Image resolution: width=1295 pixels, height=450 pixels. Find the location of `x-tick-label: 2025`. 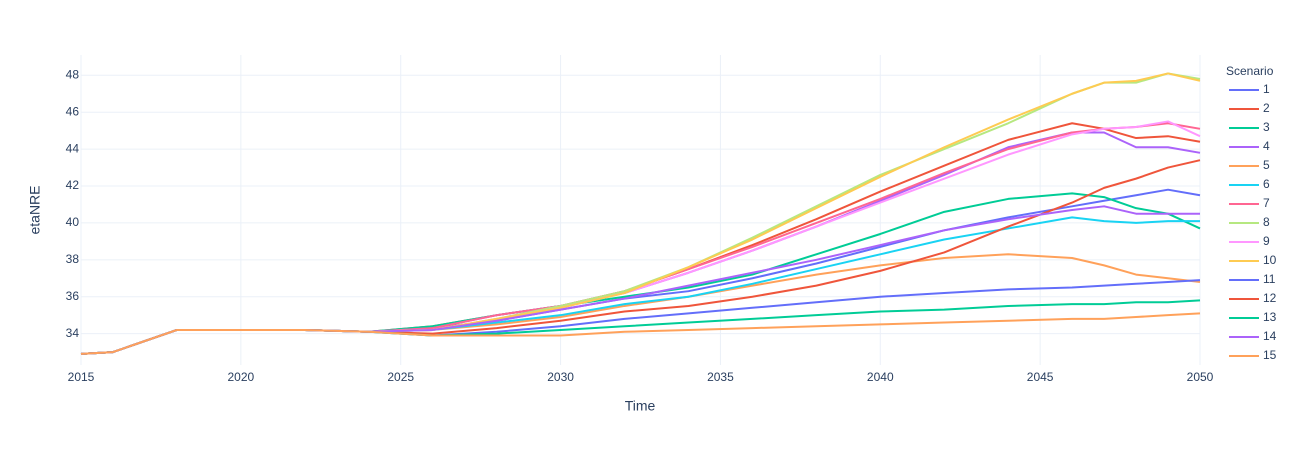

x-tick-label: 2025 is located at coordinates (400, 377).